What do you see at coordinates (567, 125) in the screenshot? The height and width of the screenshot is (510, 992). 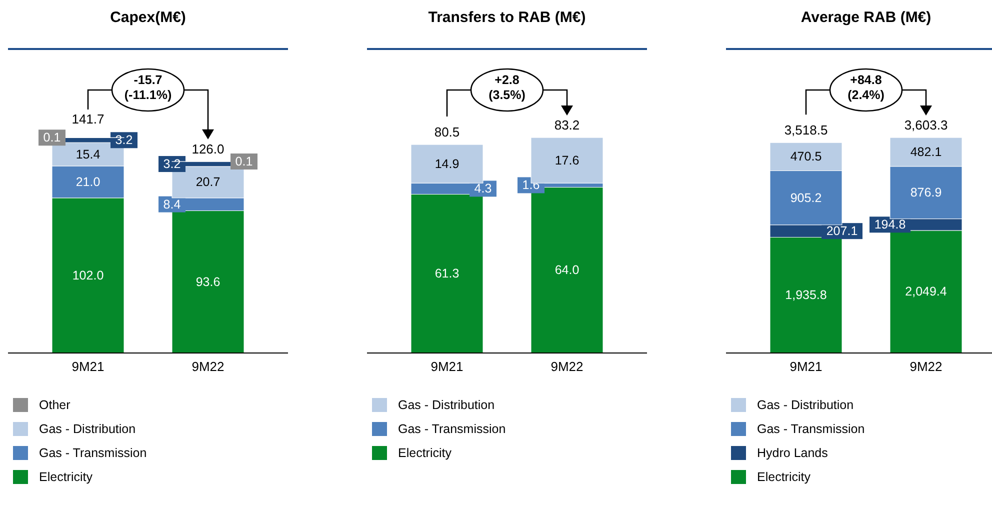 I see `total-label: 83.2` at bounding box center [567, 125].